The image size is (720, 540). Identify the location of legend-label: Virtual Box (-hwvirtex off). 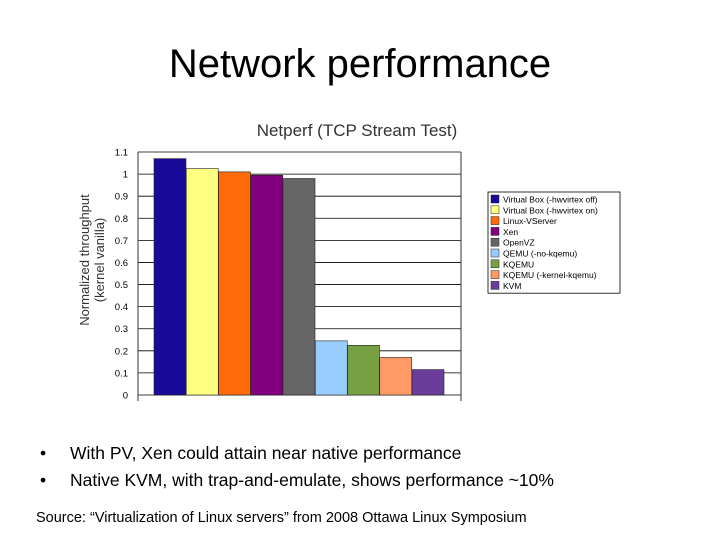
(550, 200).